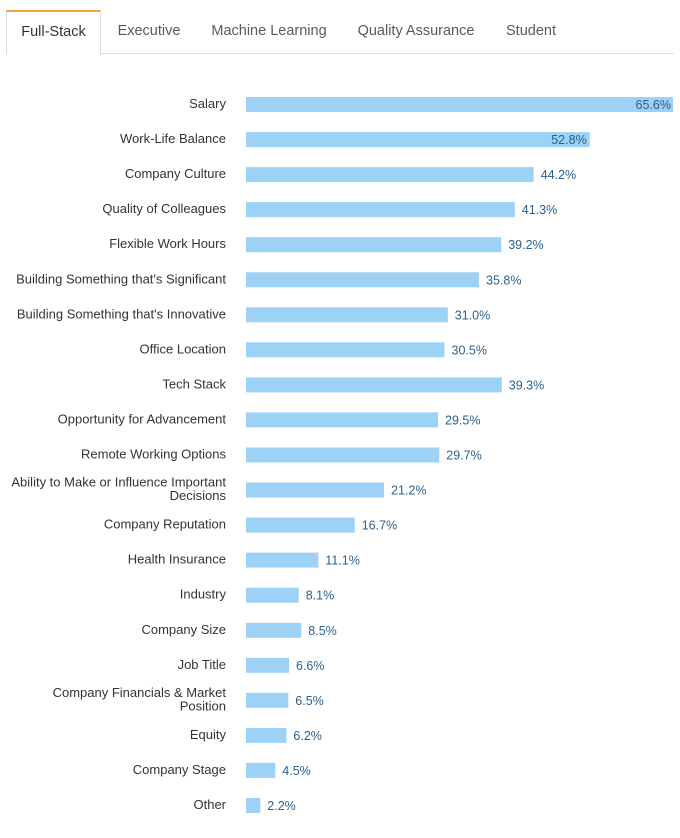 This screenshot has width=680, height=838. Describe the element at coordinates (173, 138) in the screenshot. I see `category-label: Work-Life Balance` at that location.